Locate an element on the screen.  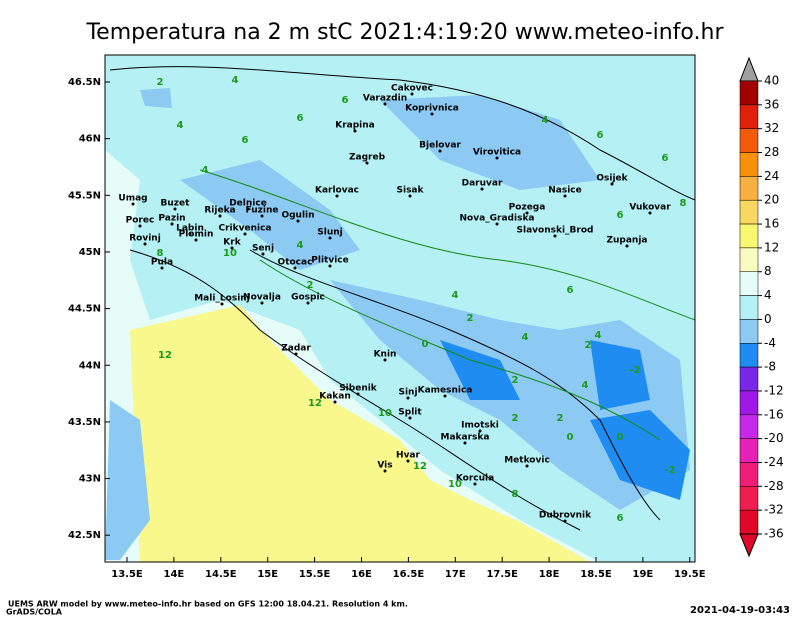
city-label: Sinj is located at coordinates (407, 393).